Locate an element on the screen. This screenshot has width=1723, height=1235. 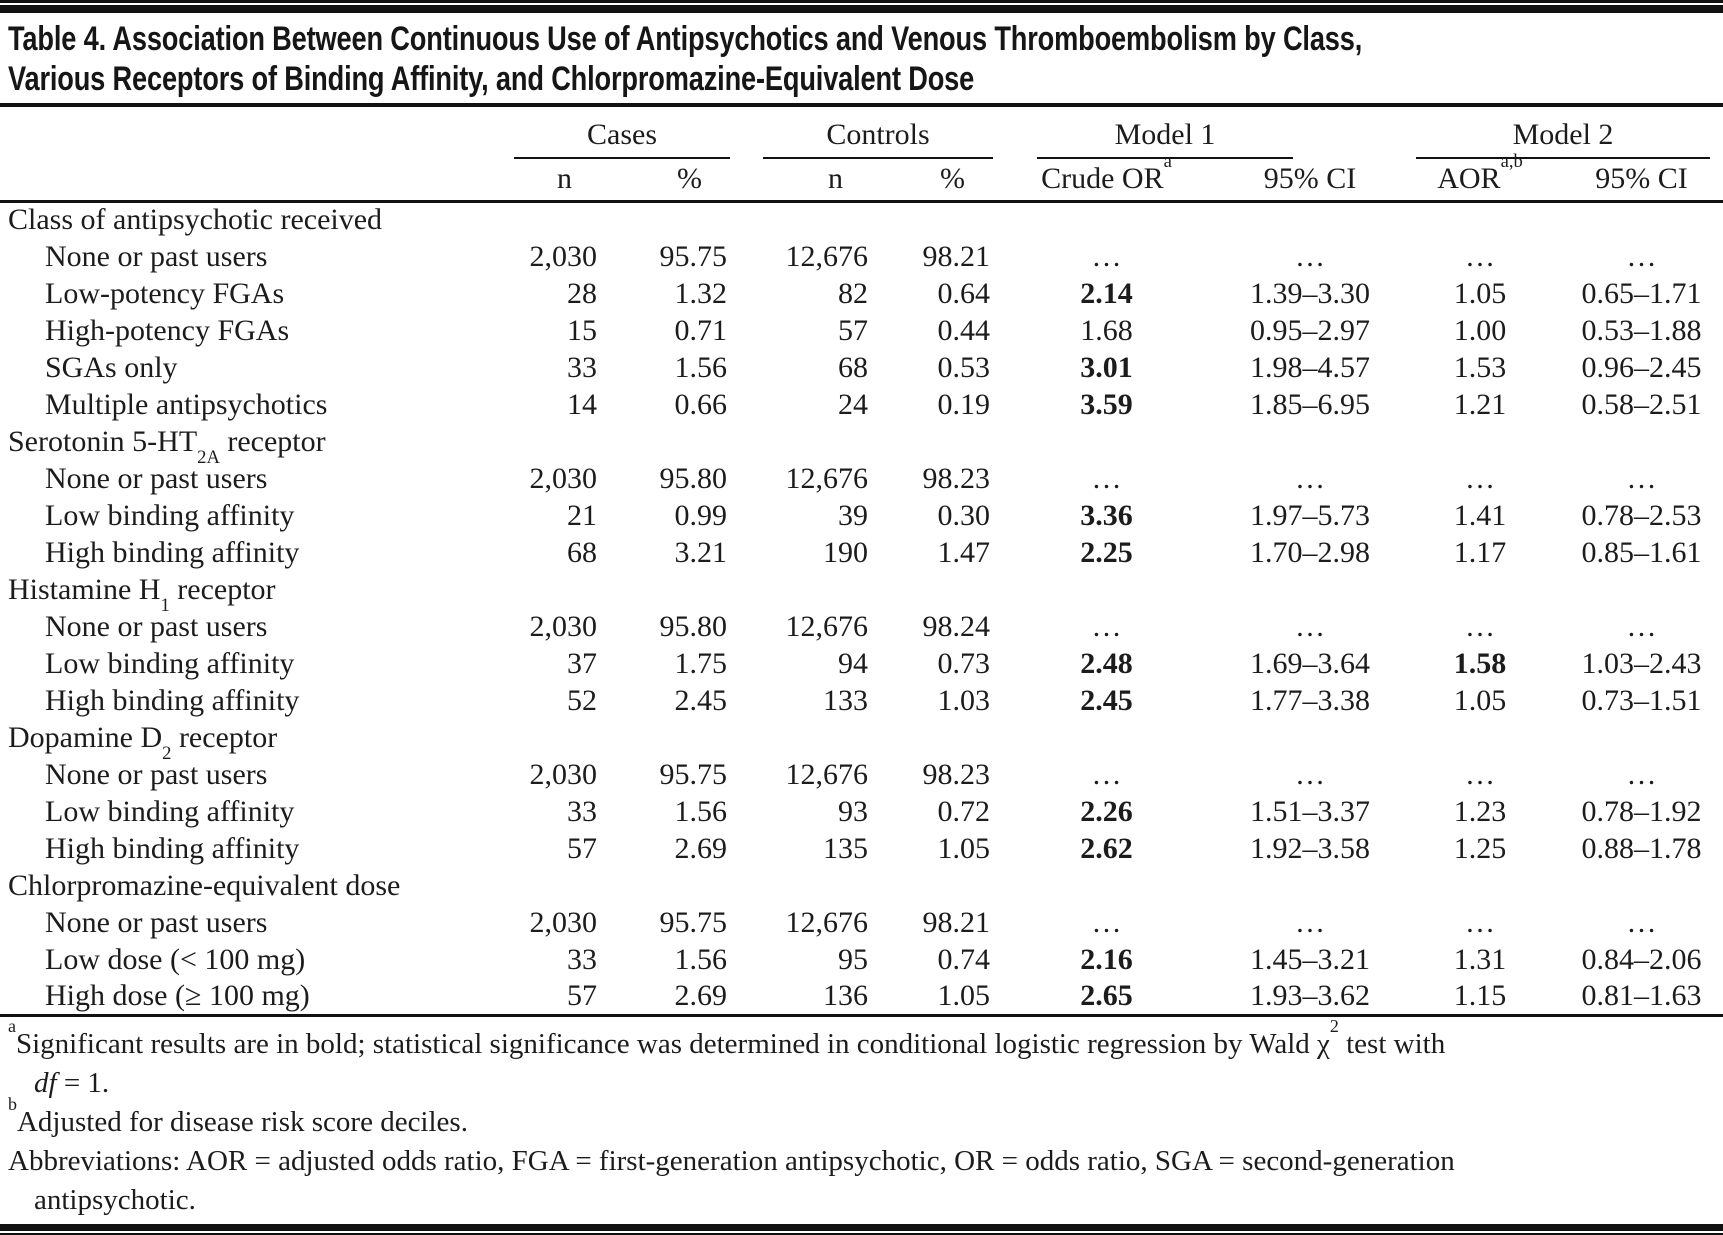
cell-aor: 1.53 is located at coordinates (1480, 367).